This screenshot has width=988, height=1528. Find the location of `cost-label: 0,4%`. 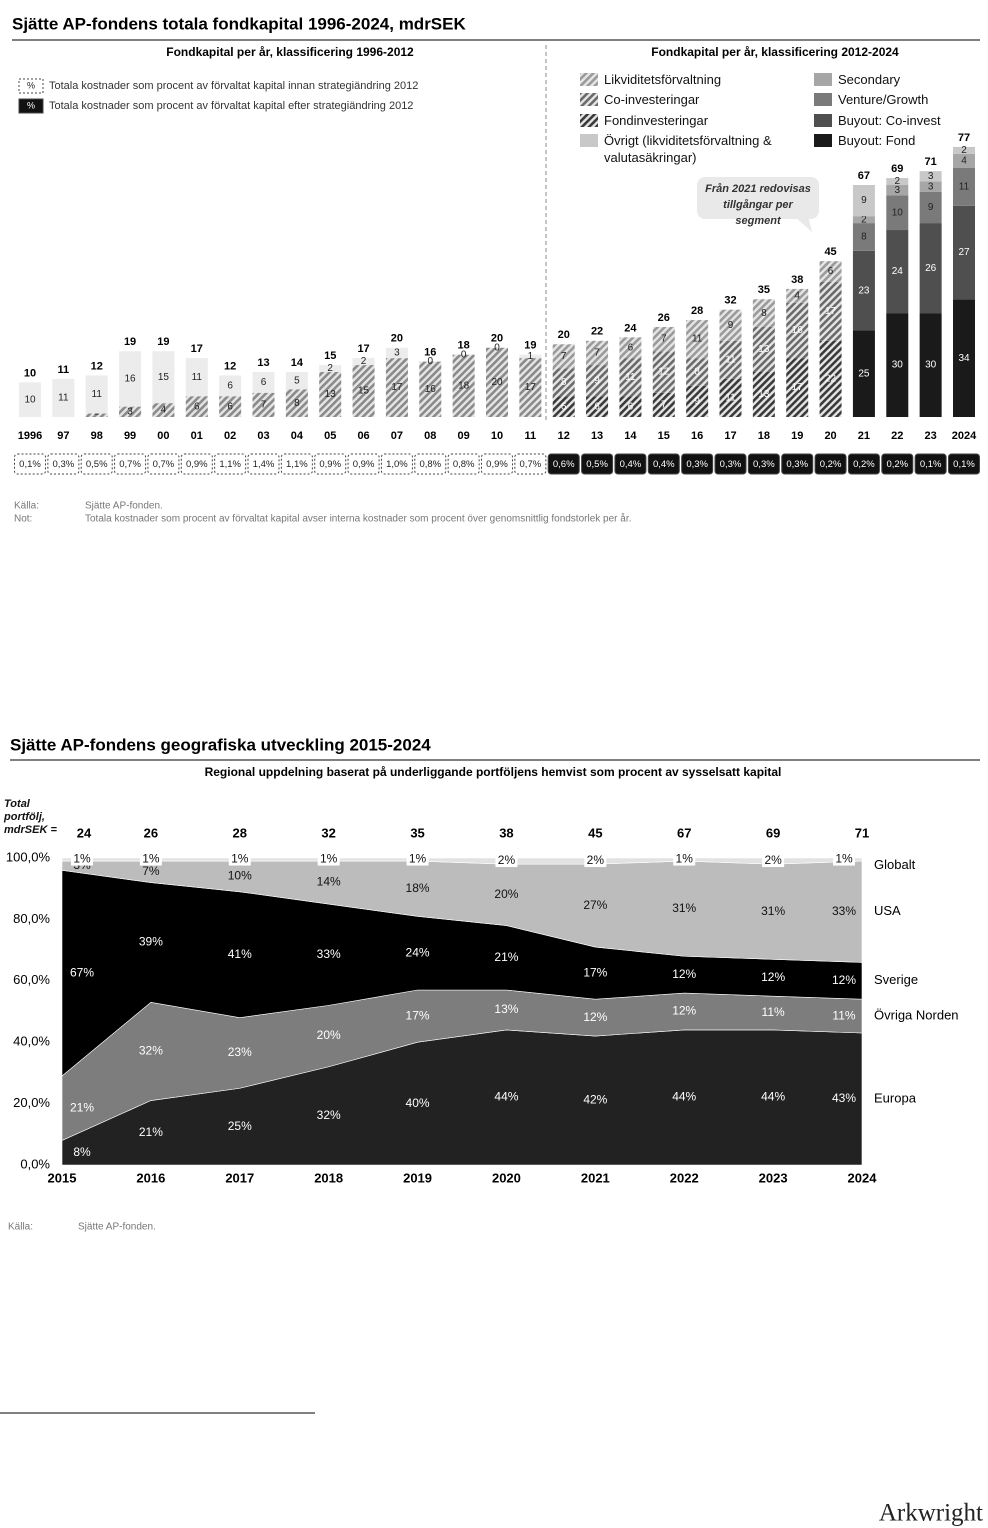

cost-label: 0,4% is located at coordinates (631, 464).